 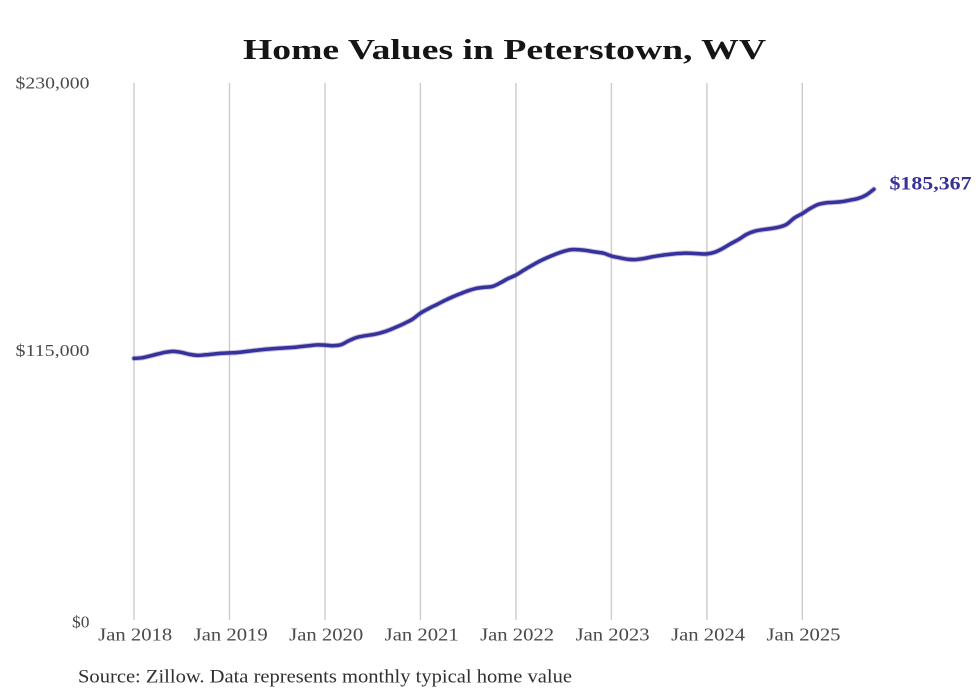 What do you see at coordinates (135, 634) in the screenshot?
I see `svg-text: Jan 2018` at bounding box center [135, 634].